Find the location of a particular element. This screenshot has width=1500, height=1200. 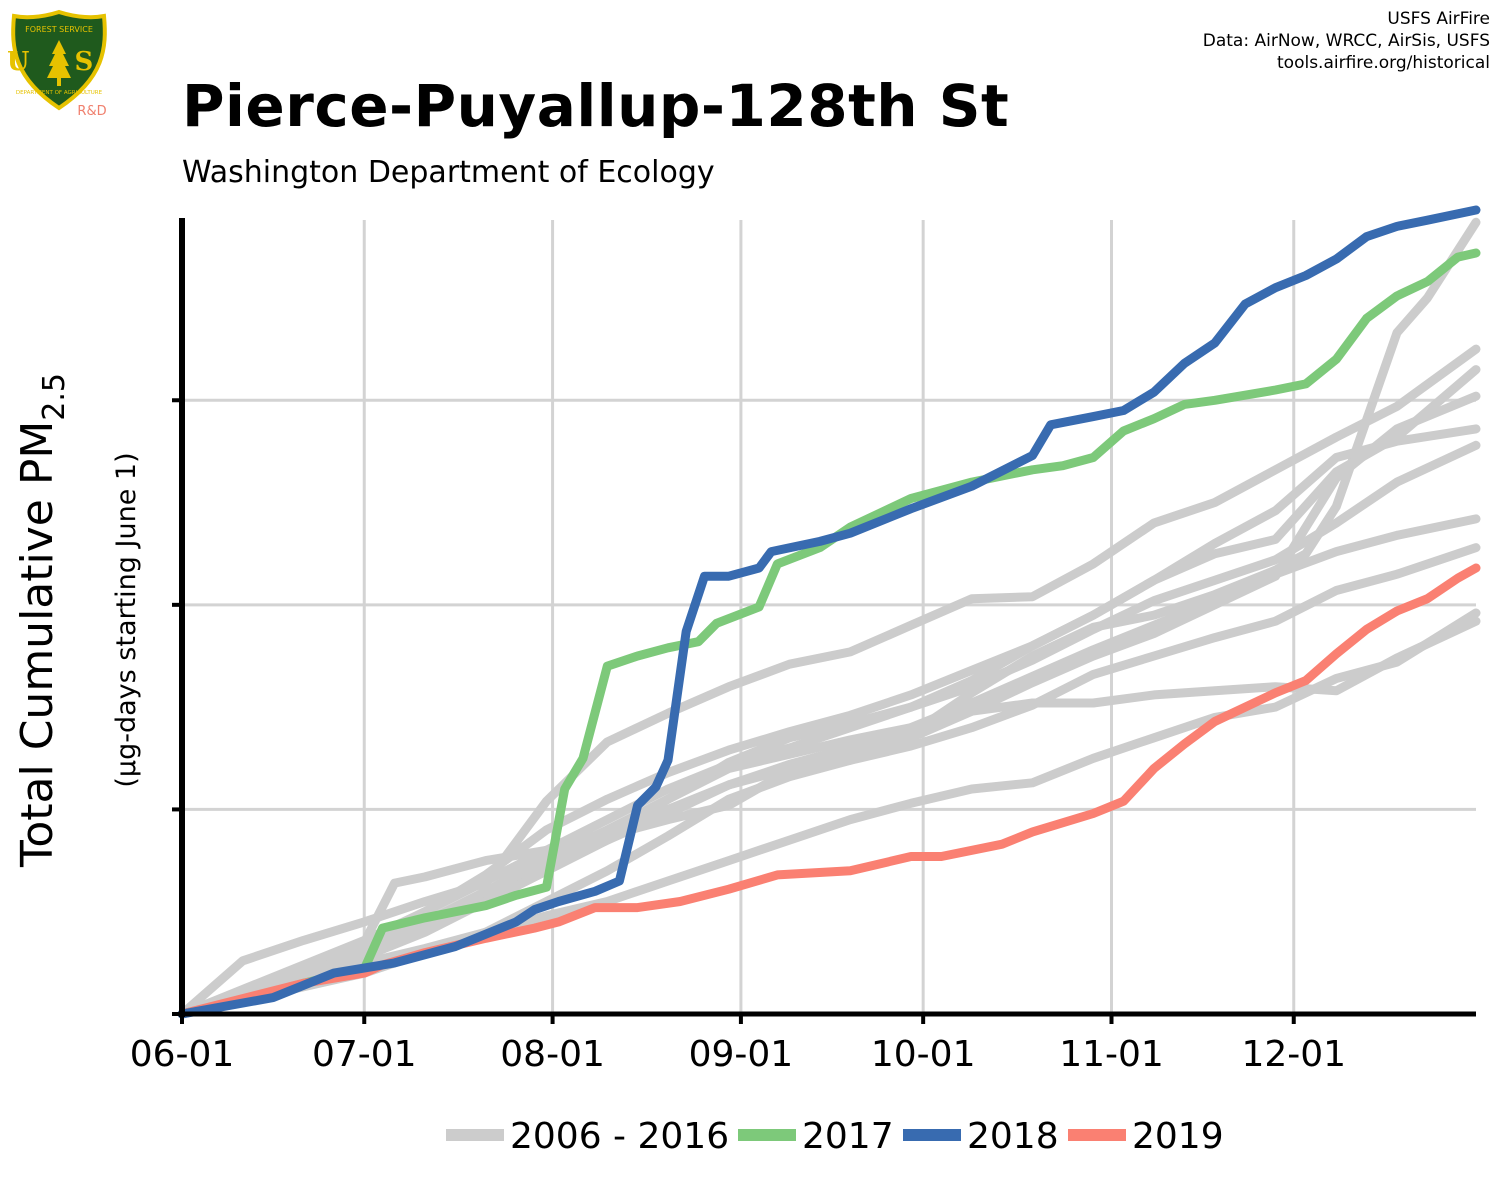

x-tick-label: 08-01 is located at coordinates (552, 1054).